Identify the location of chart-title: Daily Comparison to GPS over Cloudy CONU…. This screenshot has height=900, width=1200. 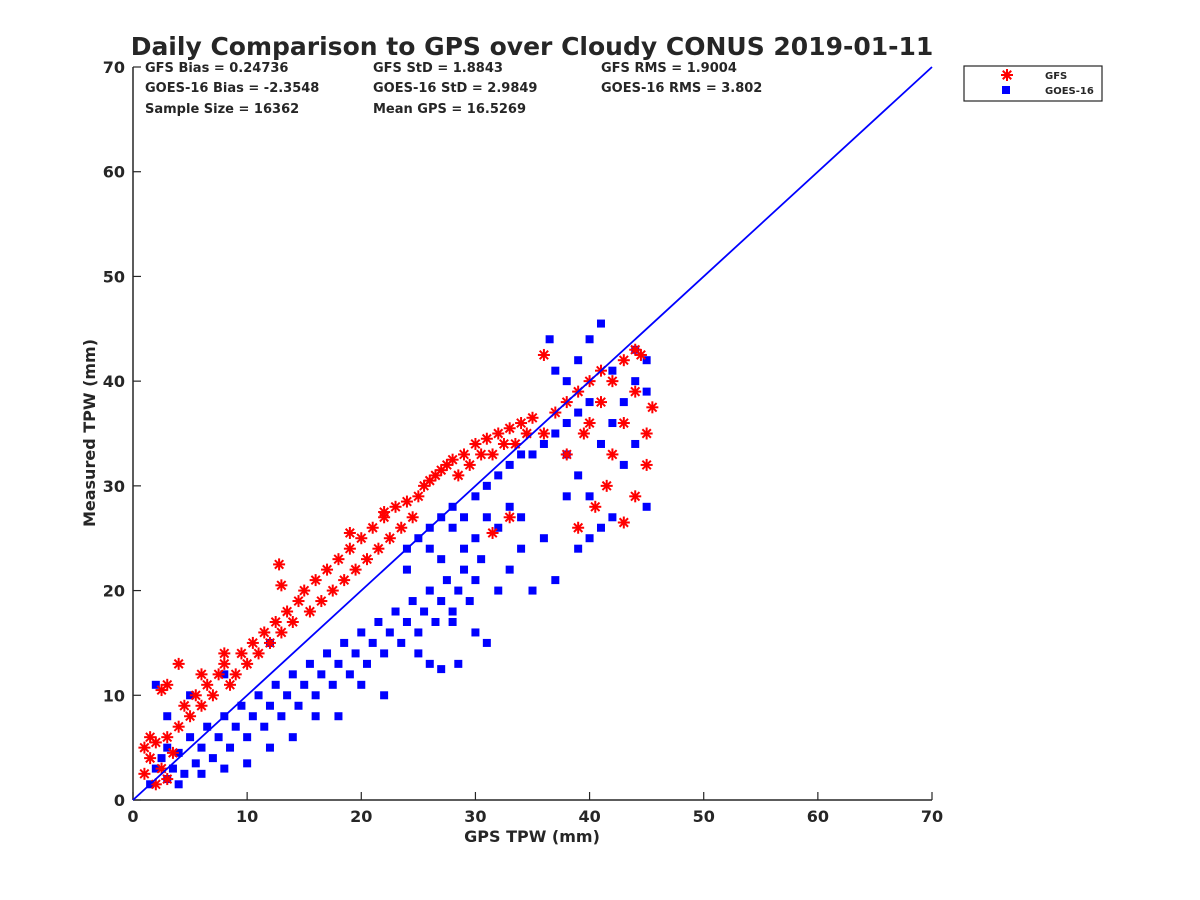
(532, 46).